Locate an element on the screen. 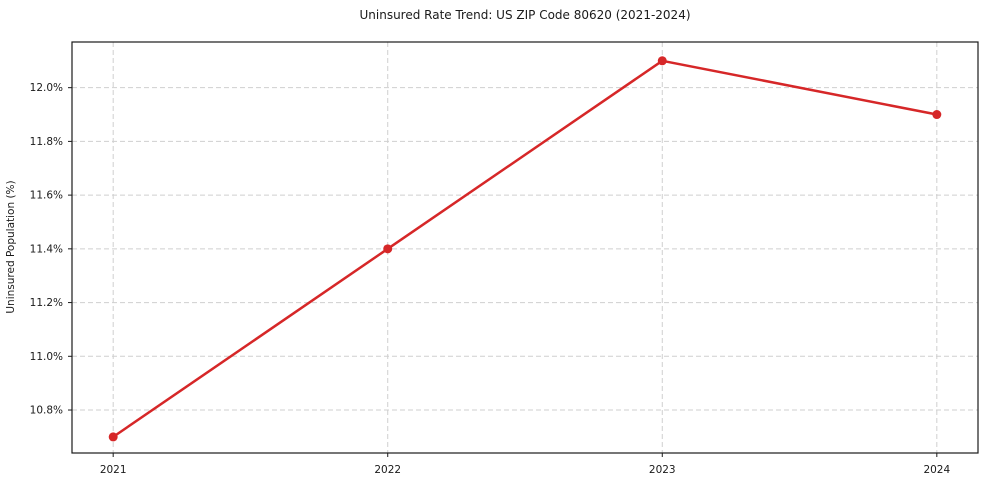  y-tick-label: 11.2% is located at coordinates (46, 303).